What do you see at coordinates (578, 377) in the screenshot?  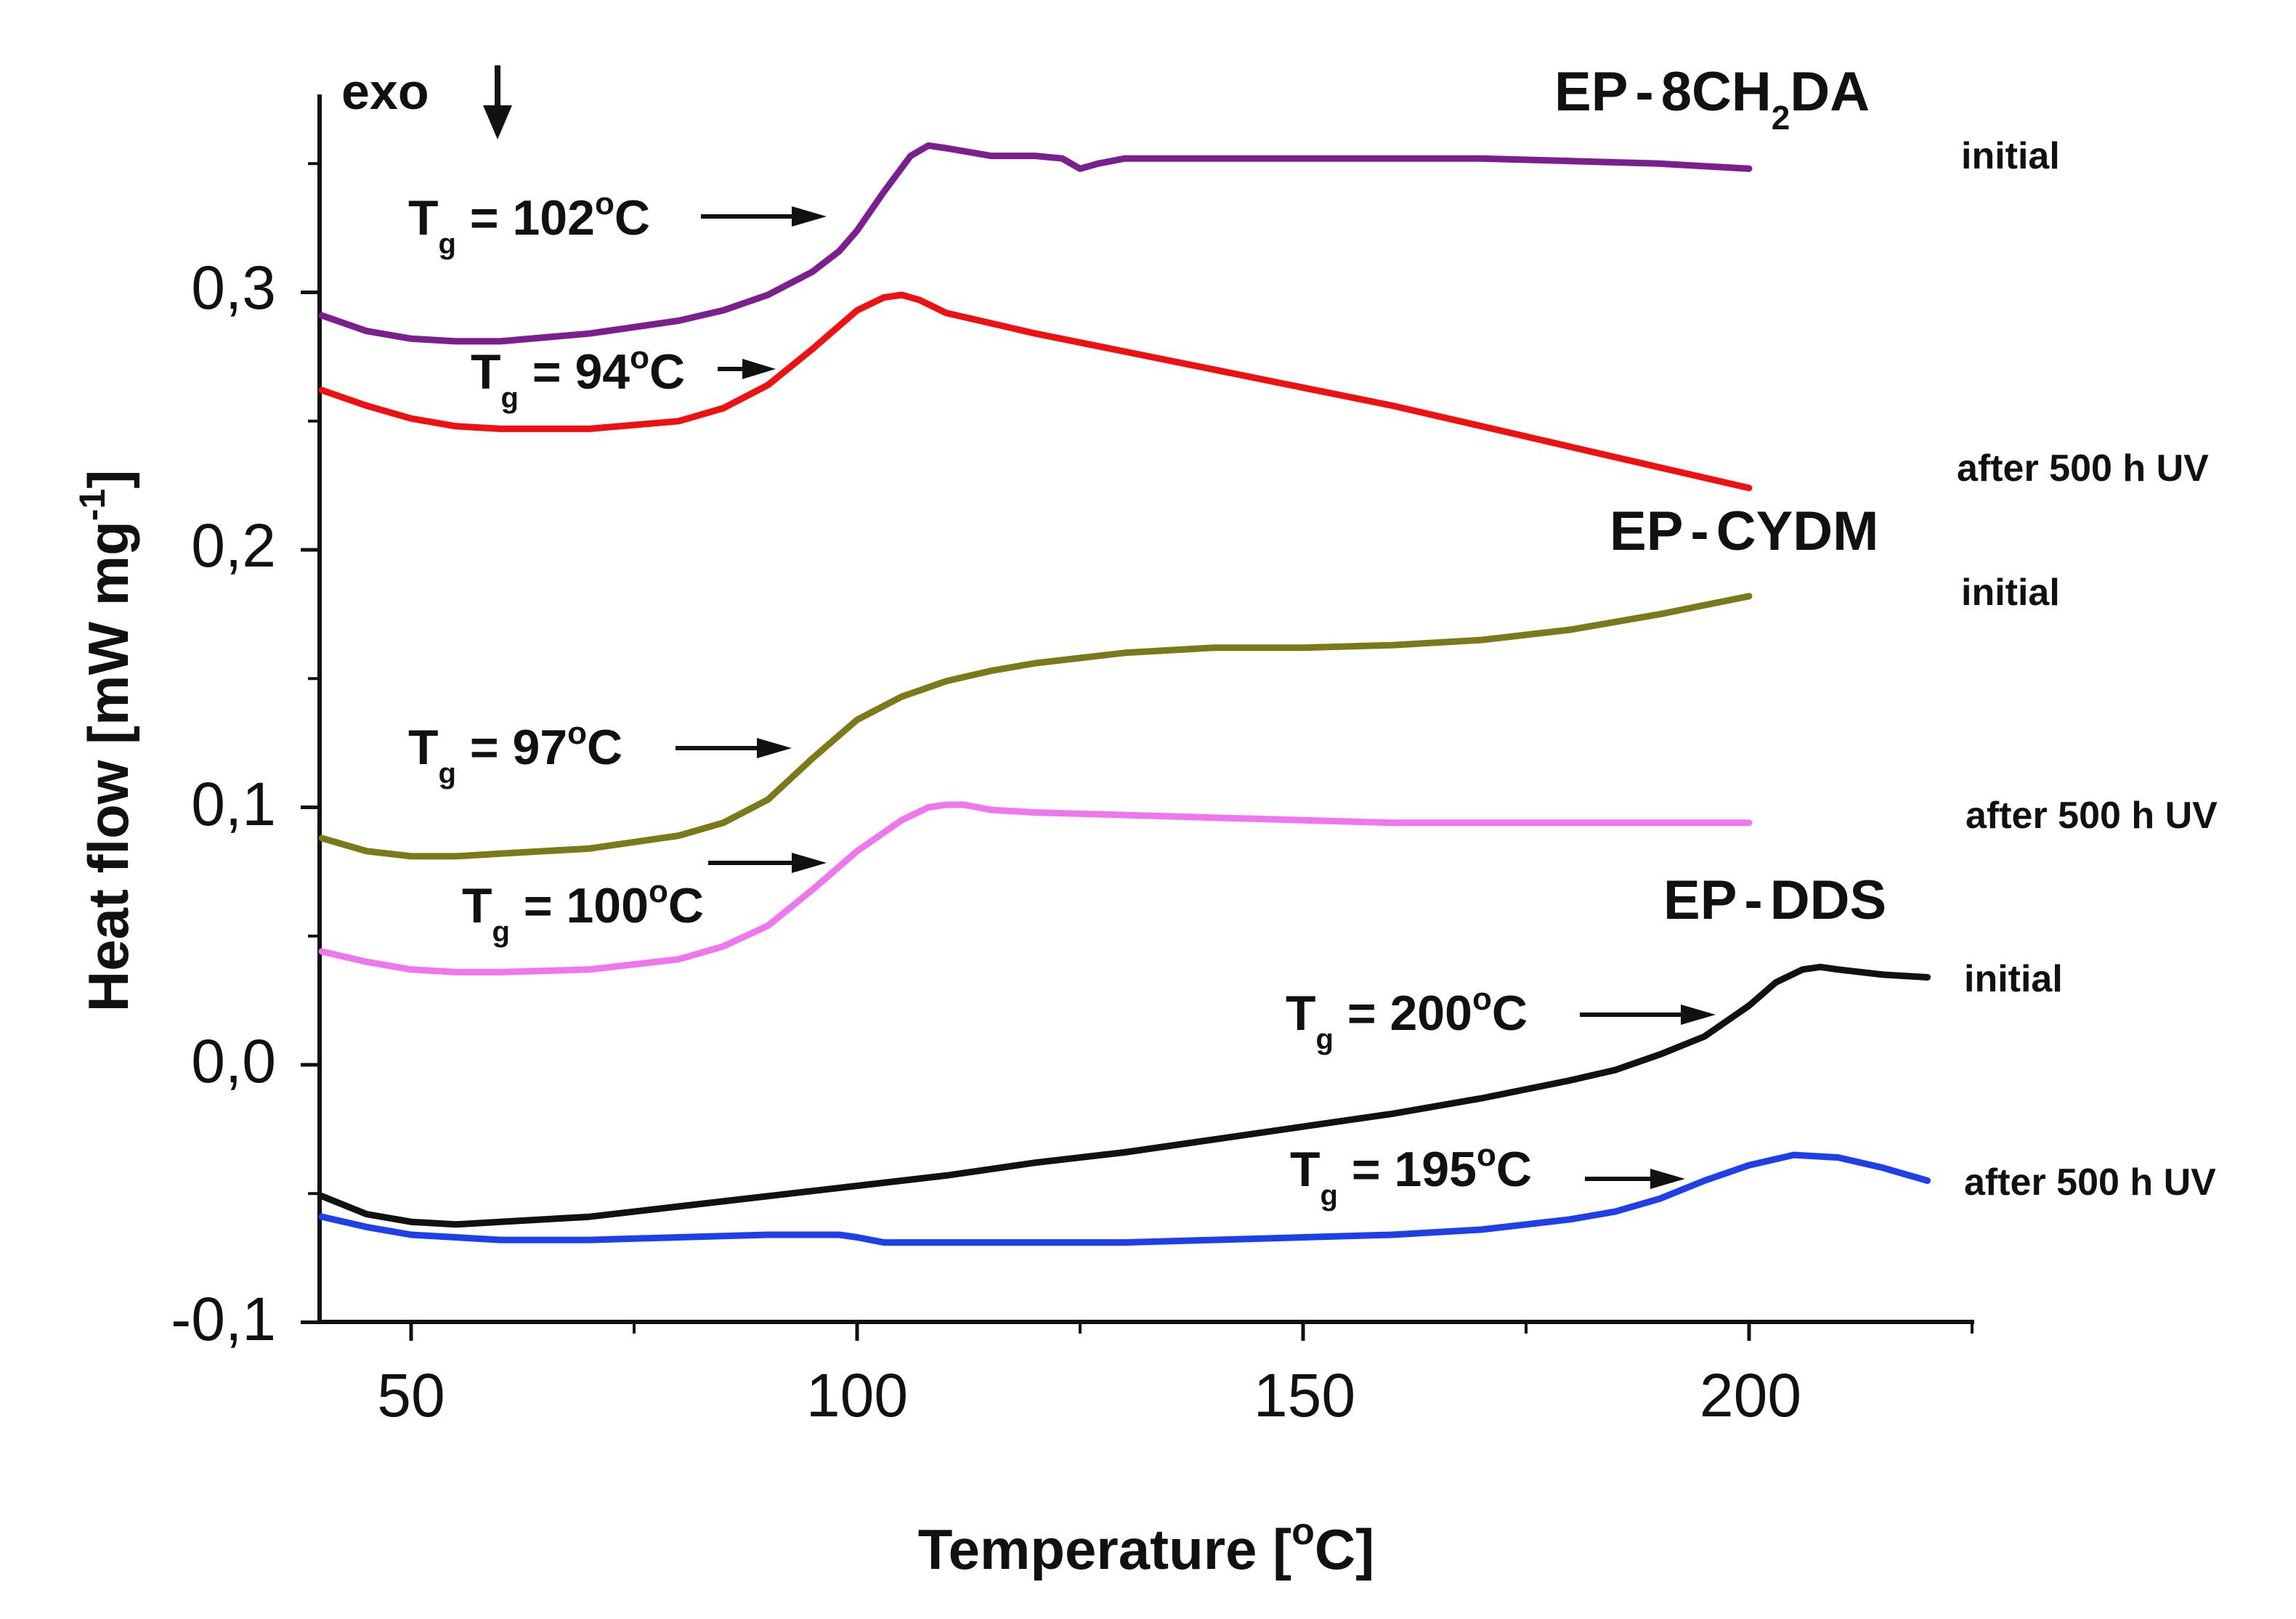 I see `tg-annotation: Tg = 94oC` at bounding box center [578, 377].